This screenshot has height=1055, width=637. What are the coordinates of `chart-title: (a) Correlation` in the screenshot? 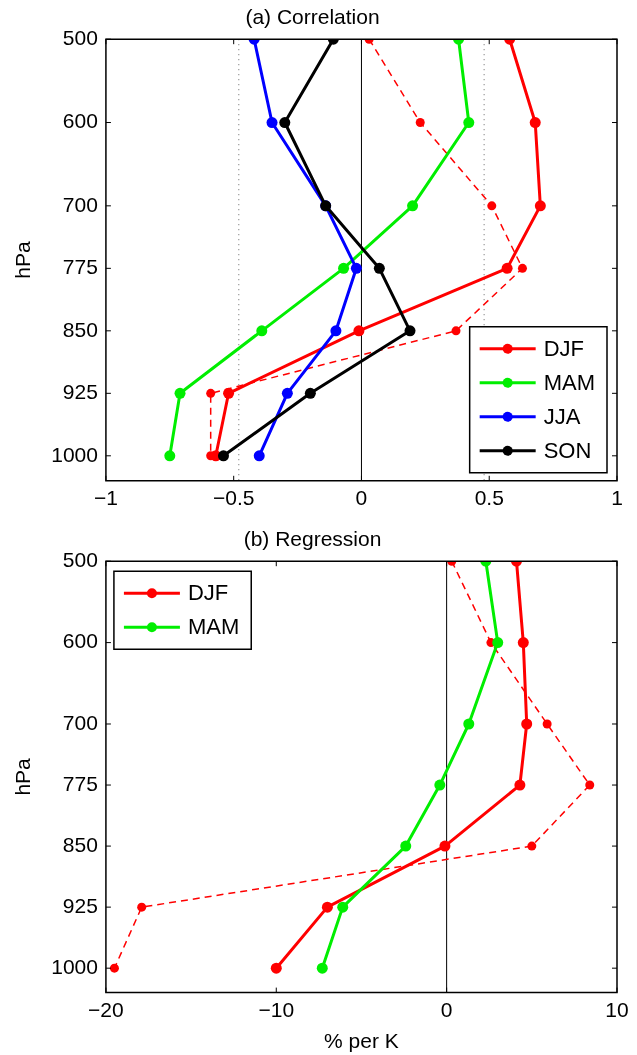 It's located at (312, 17).